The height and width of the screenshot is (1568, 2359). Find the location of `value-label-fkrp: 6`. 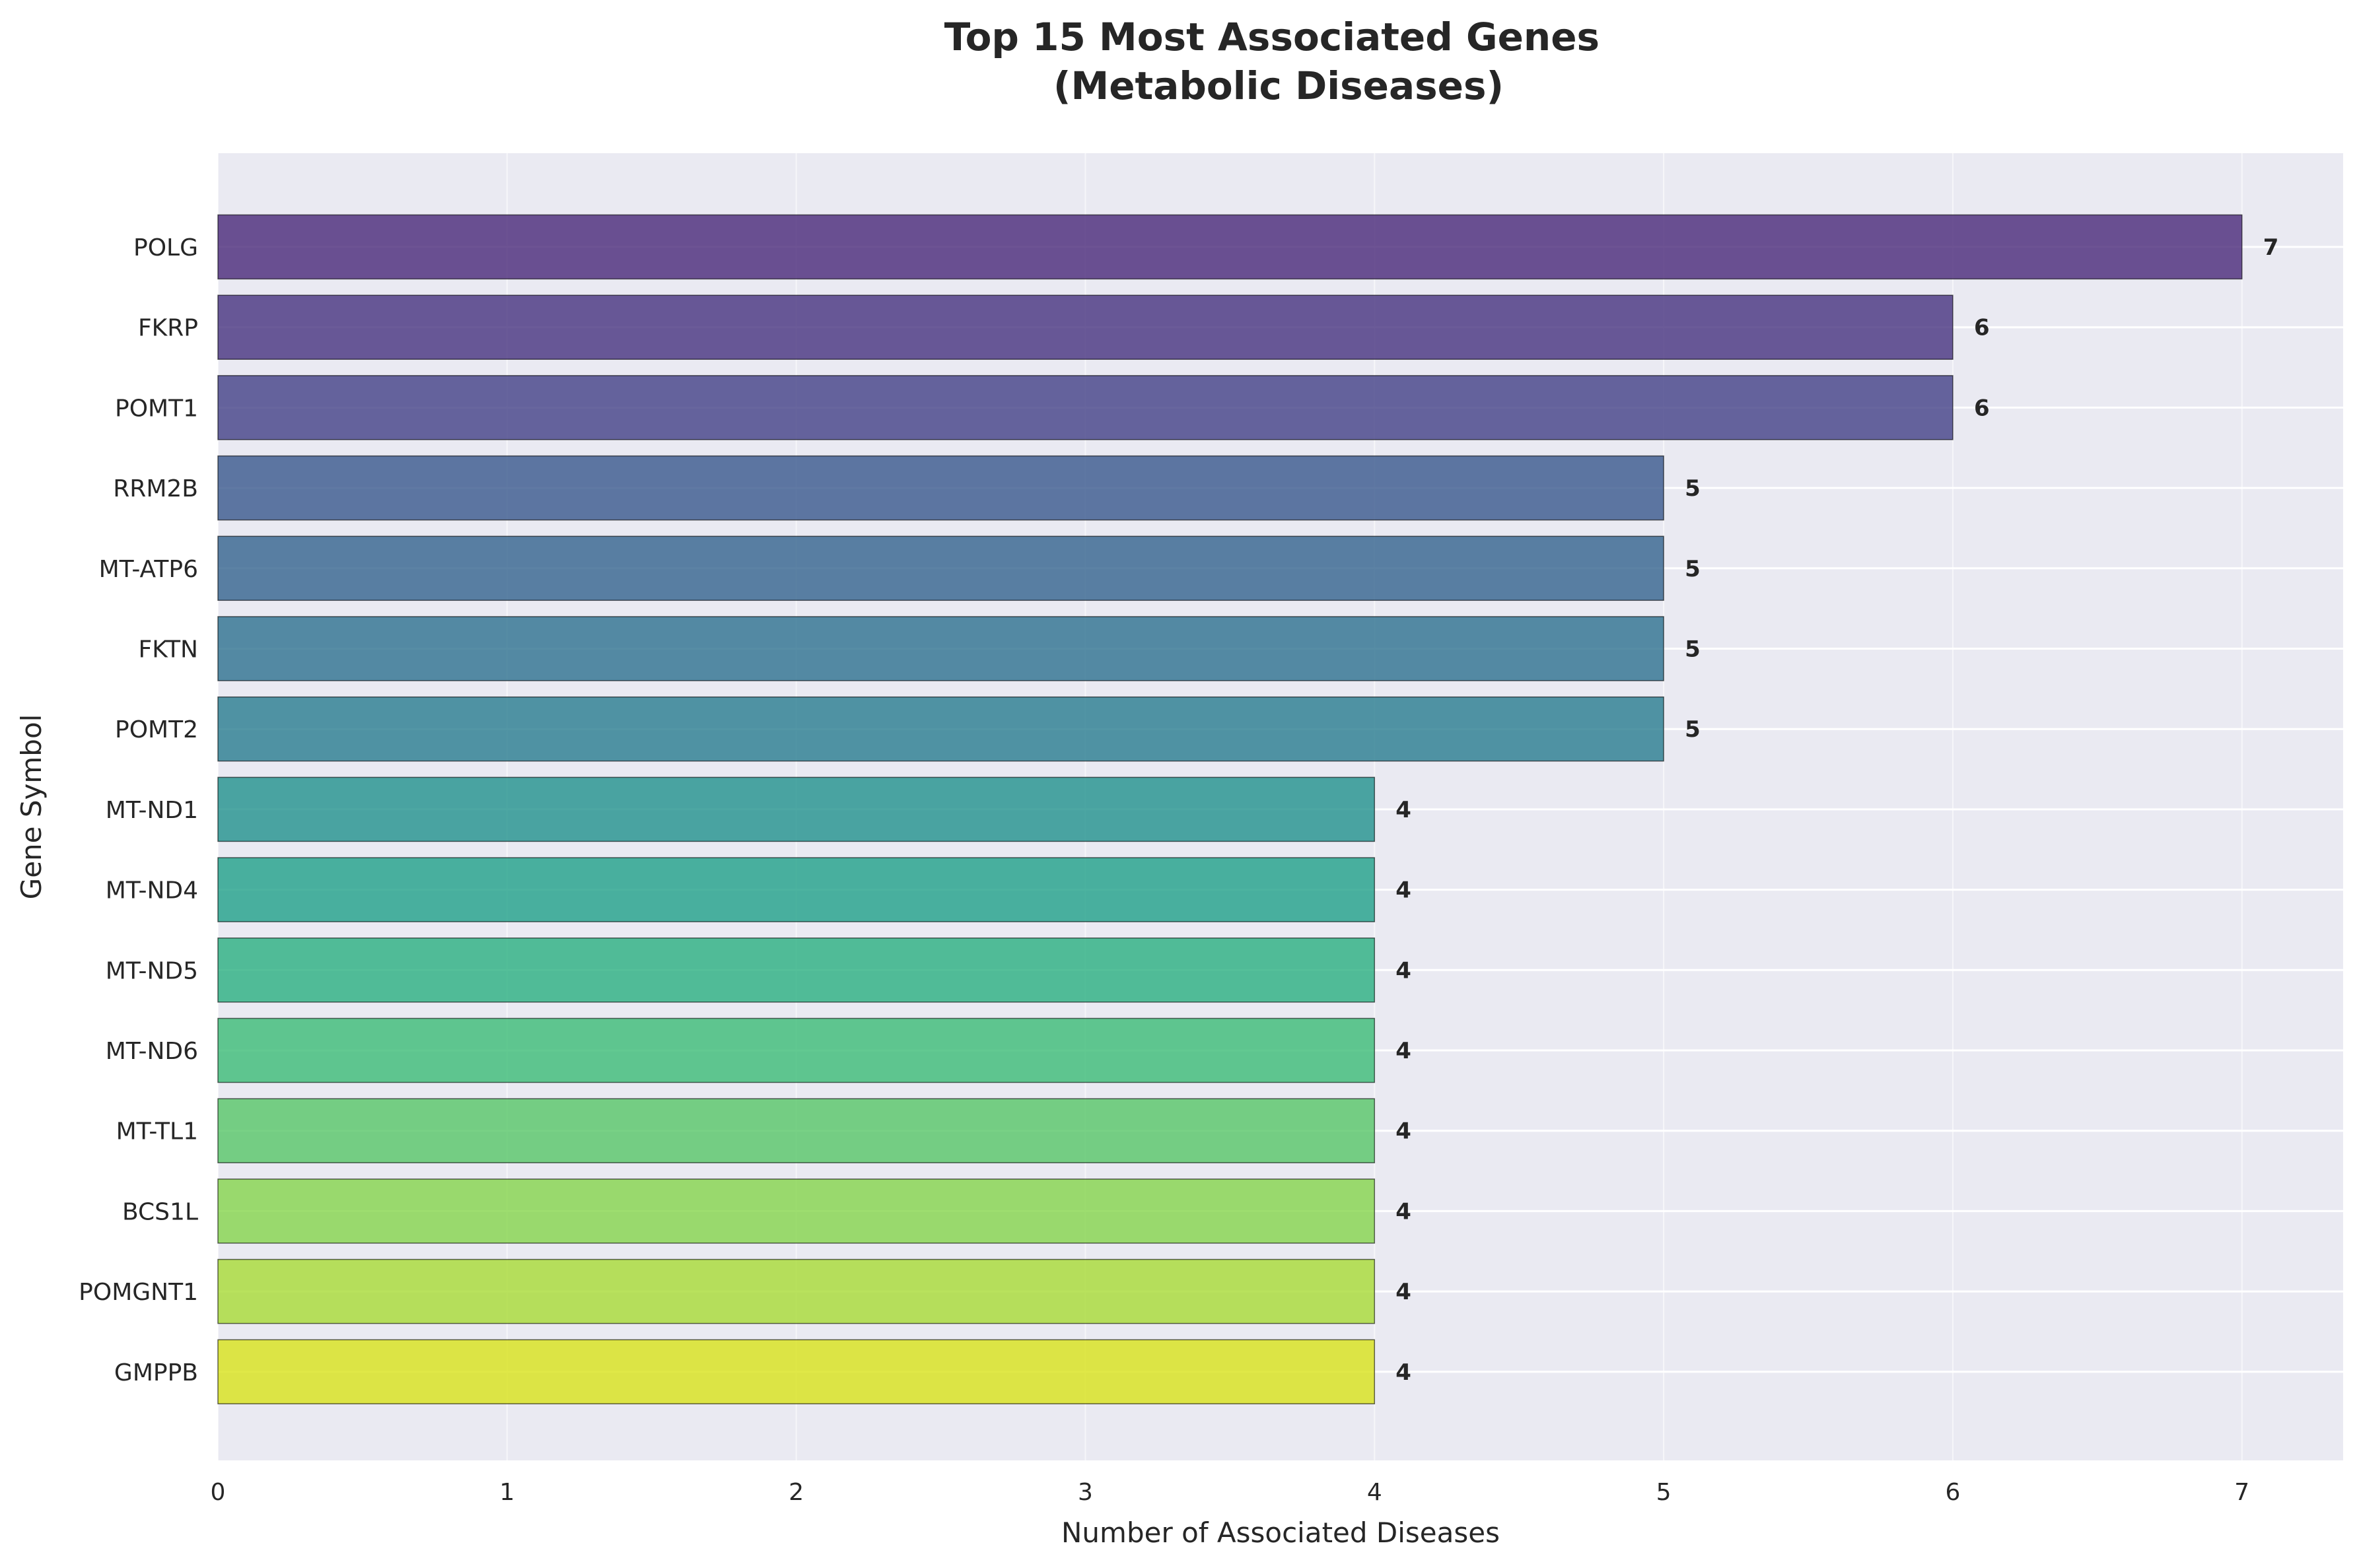

value-label-fkrp: 6 is located at coordinates (1982, 328).